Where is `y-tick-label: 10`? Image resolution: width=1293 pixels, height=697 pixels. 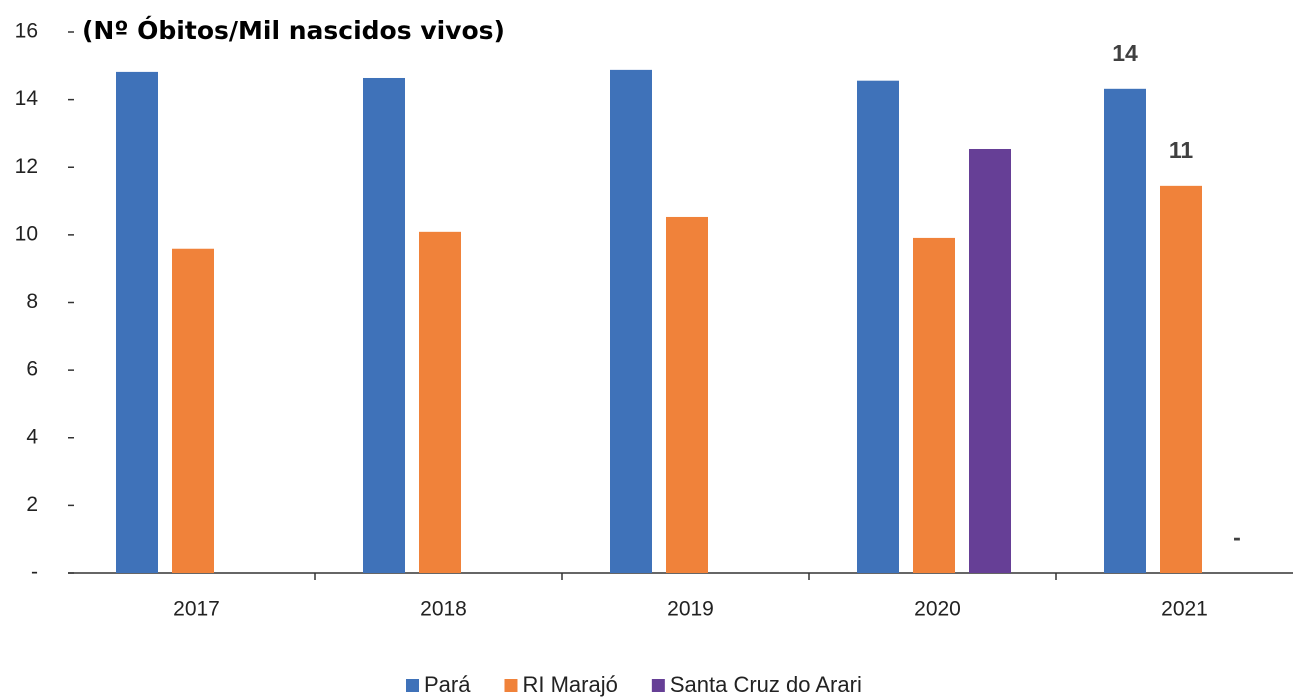
y-tick-label: 10 is located at coordinates (26, 233).